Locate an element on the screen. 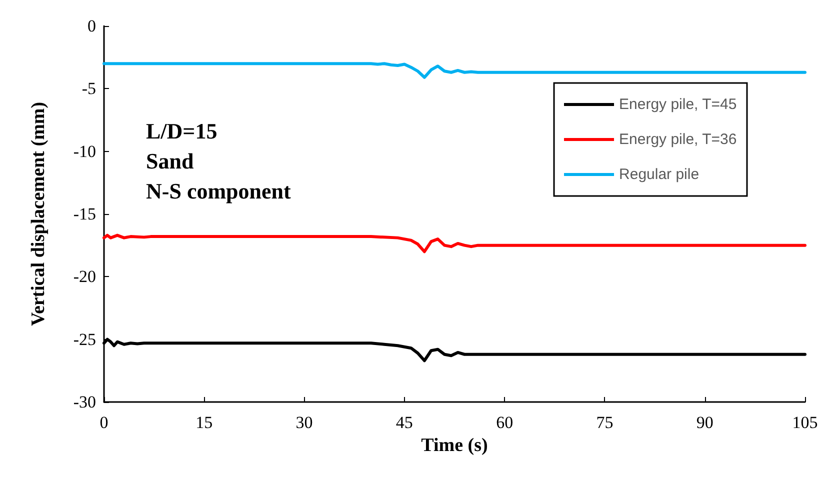  annotation: L/D=15 is located at coordinates (182, 131).